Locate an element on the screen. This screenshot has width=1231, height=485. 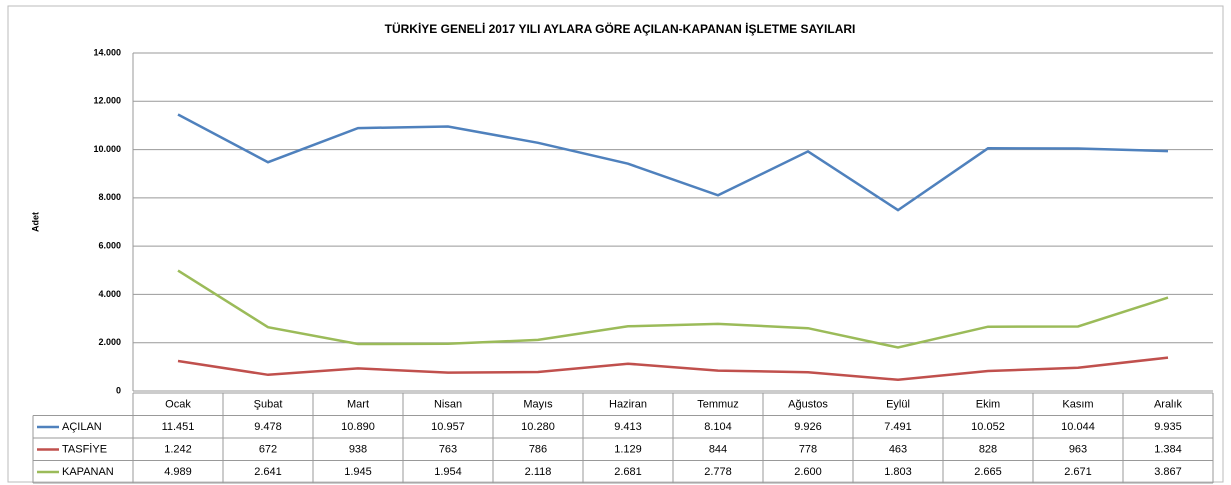
x-tick-label: Haziran is located at coordinates (628, 404).